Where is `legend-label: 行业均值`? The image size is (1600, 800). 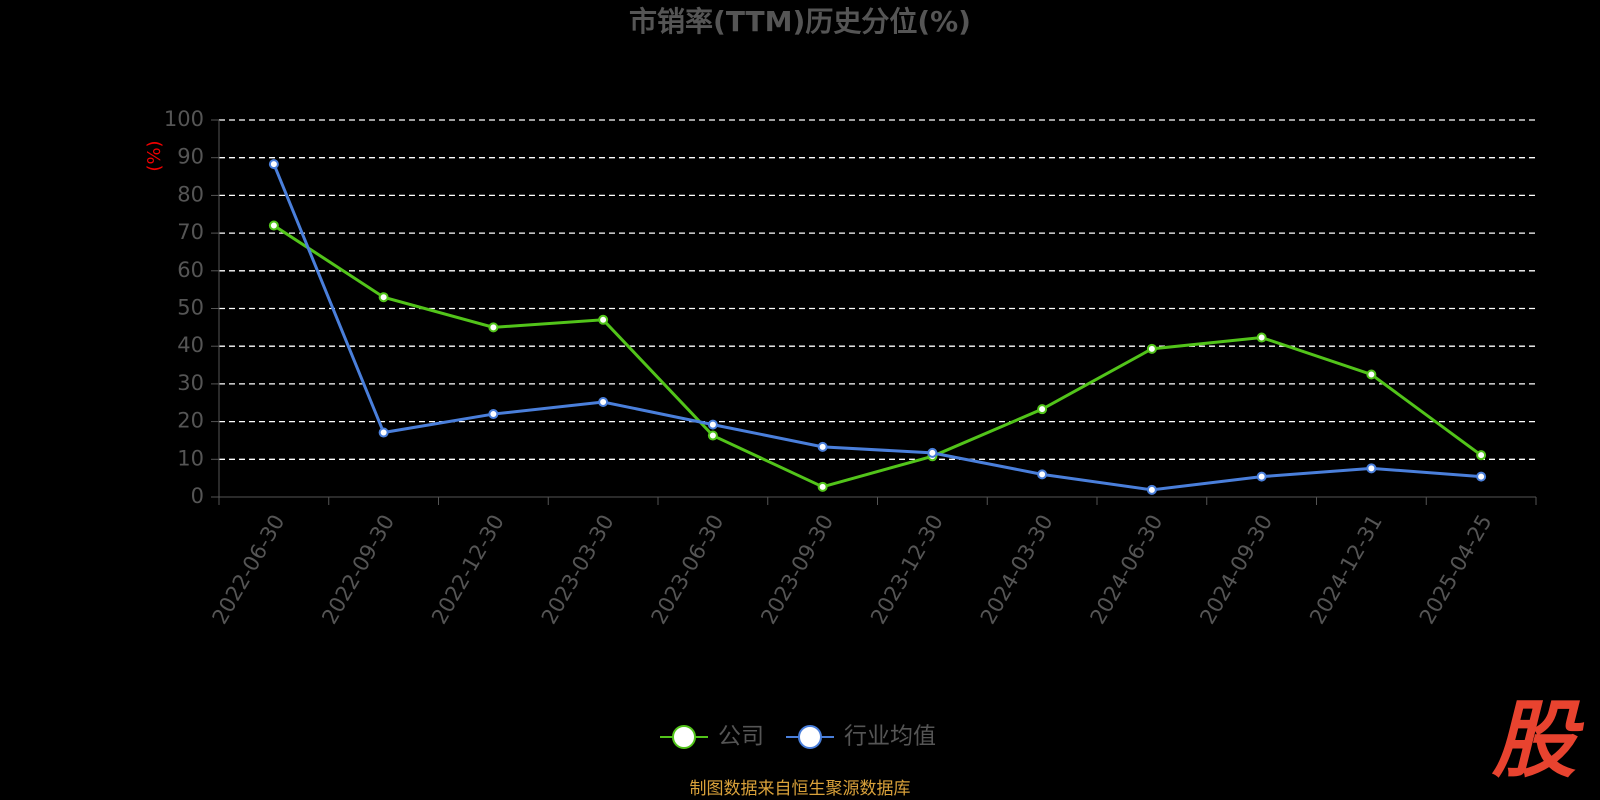
legend-label: 行业均值 is located at coordinates (890, 737).